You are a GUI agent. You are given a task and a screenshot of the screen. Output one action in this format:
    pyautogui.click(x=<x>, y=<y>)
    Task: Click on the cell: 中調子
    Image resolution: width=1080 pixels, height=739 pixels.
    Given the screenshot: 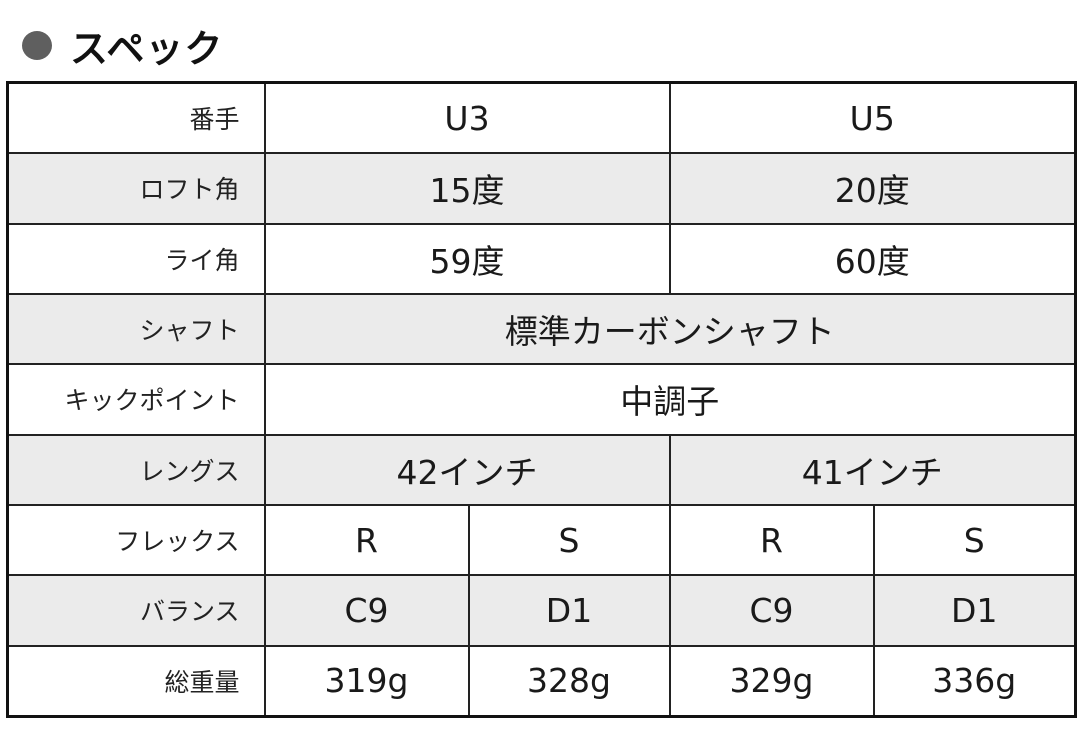 What is the action you would take?
    pyautogui.click(x=670, y=399)
    